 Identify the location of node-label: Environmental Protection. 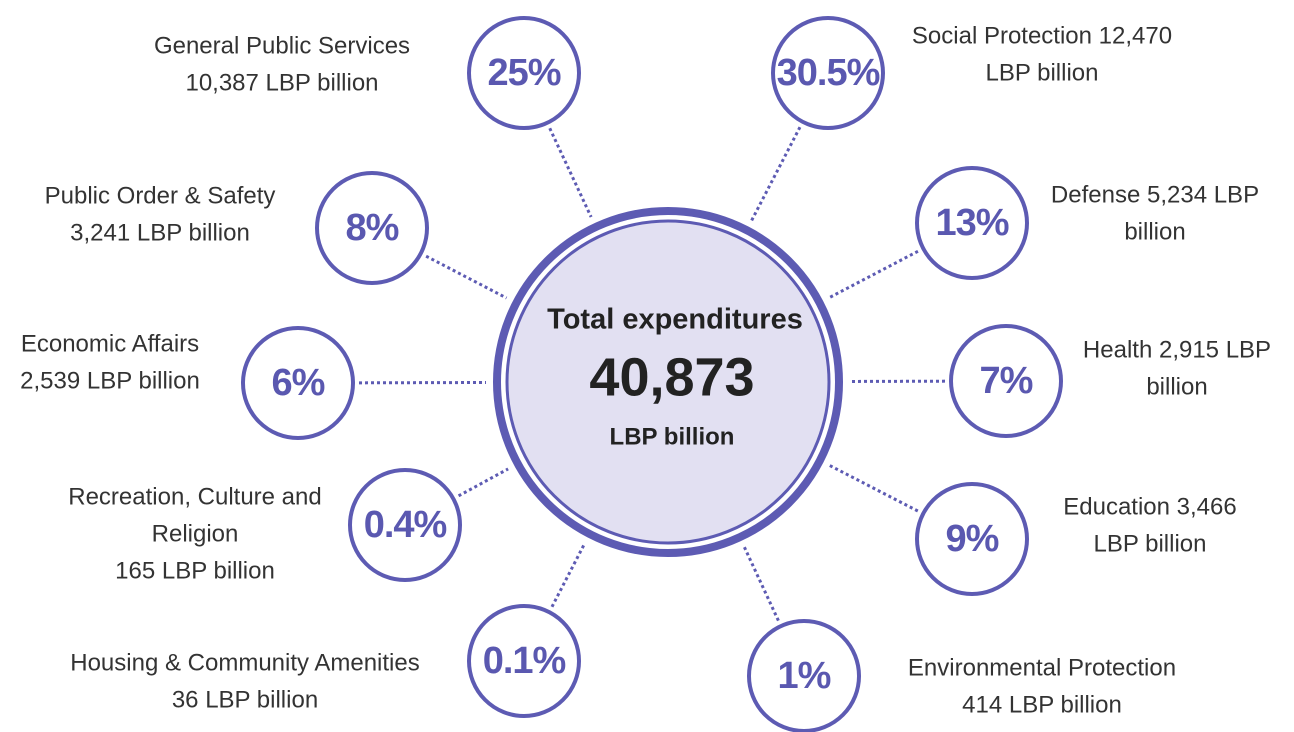
(1042, 667).